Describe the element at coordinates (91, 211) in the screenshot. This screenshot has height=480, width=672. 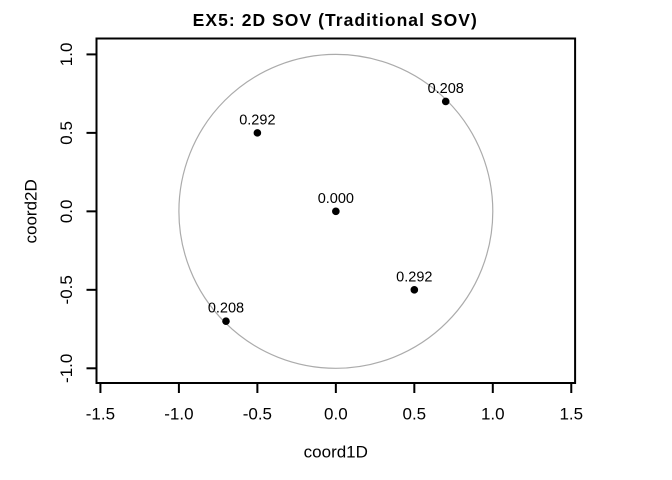
I see `y-axis` at that location.